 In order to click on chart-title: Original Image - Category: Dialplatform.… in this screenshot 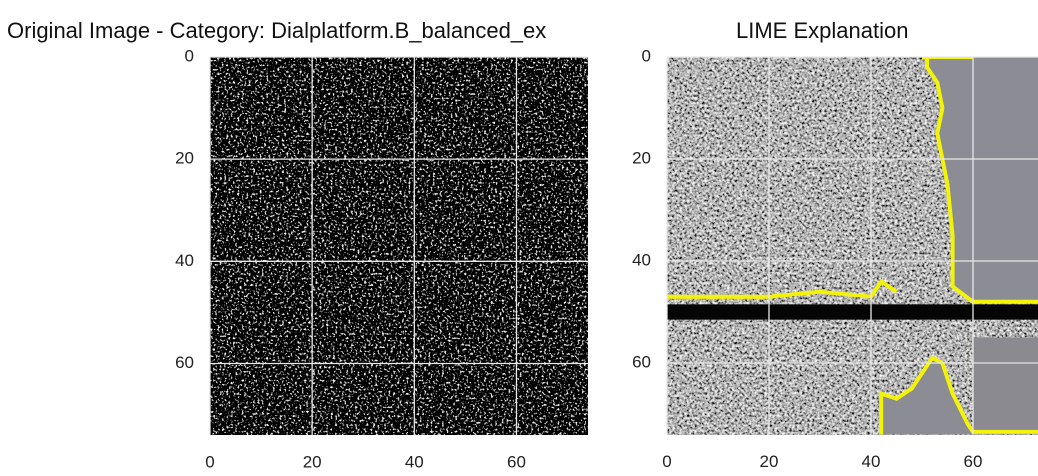, I will do `click(276, 30)`.